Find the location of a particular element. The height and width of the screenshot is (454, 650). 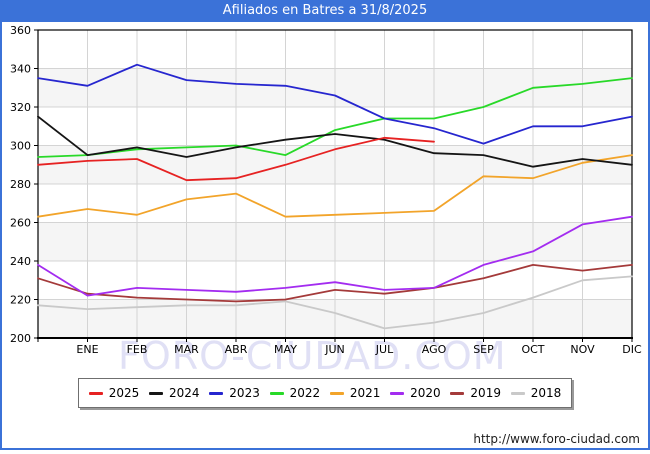

series-line-2019 is located at coordinates (335, 283).